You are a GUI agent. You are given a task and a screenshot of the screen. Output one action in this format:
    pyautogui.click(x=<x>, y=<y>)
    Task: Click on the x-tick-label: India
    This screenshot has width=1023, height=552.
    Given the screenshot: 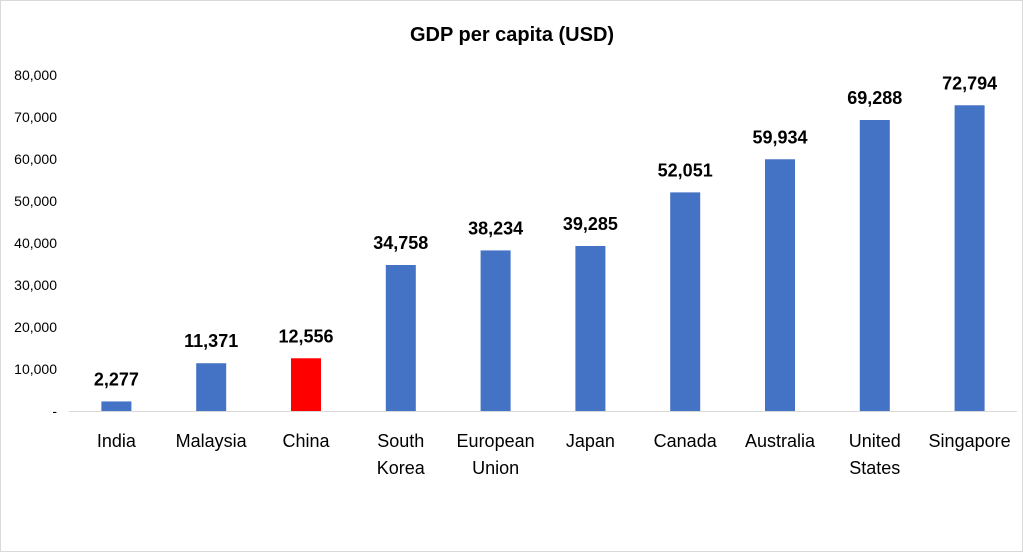 What is the action you would take?
    pyautogui.click(x=117, y=441)
    